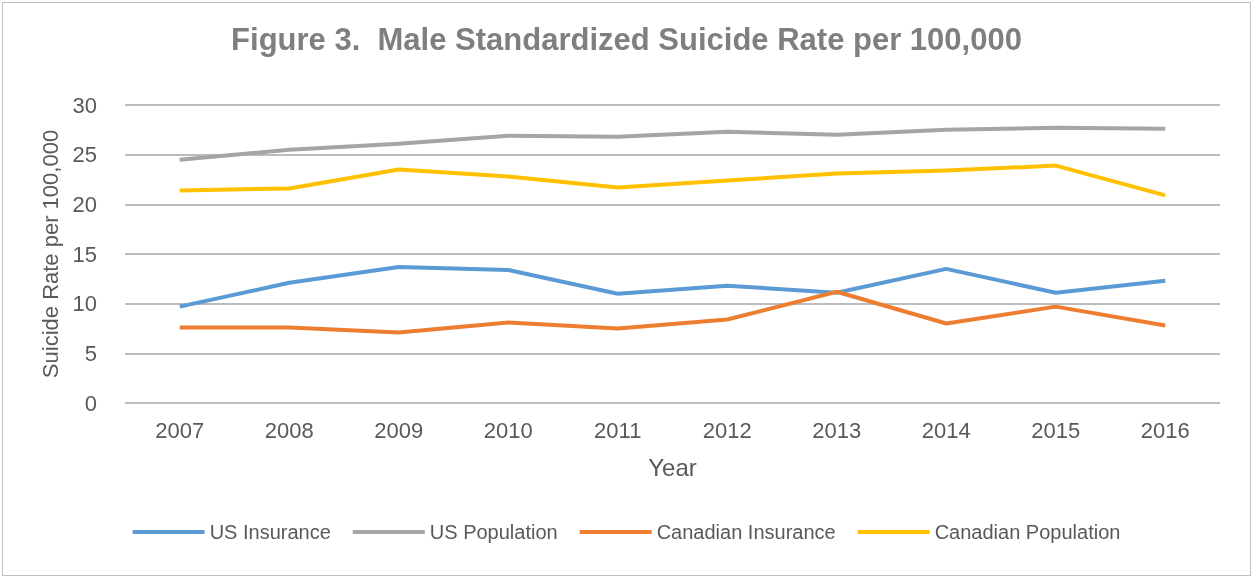  Describe the element at coordinates (84, 155) in the screenshot. I see `y-tick-label: 25` at that location.